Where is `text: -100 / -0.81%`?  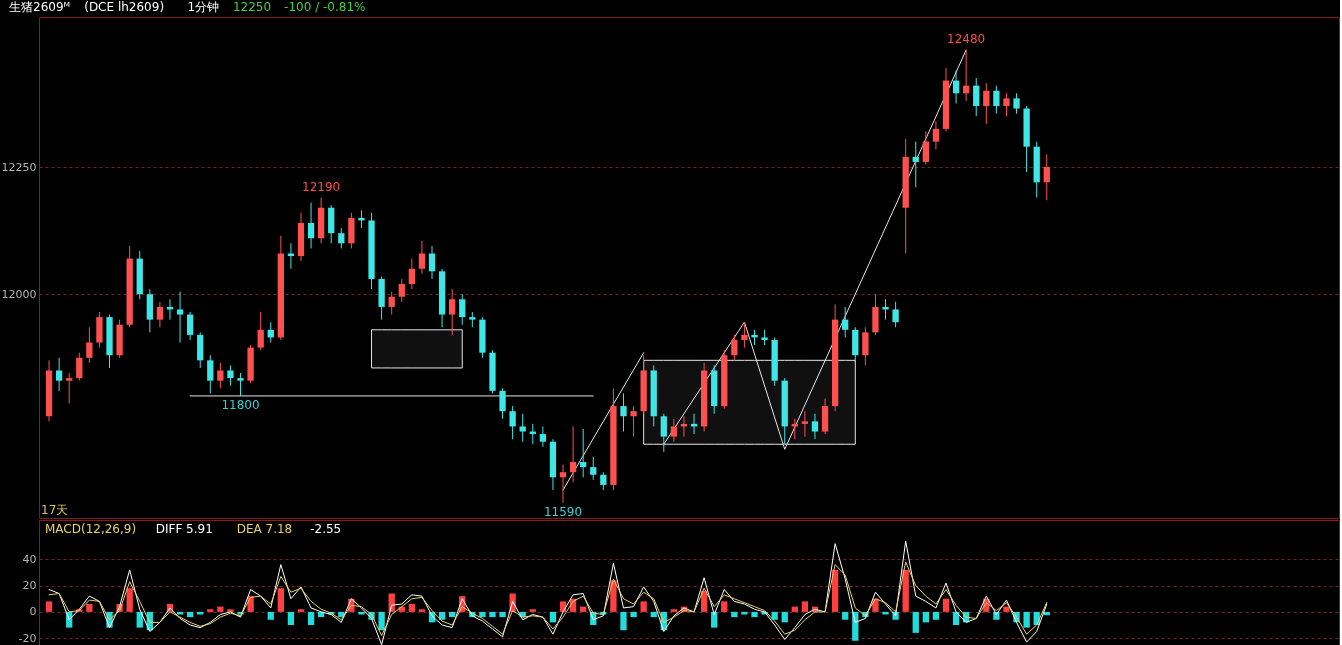
text: -100 / -0.81% is located at coordinates (325, 7).